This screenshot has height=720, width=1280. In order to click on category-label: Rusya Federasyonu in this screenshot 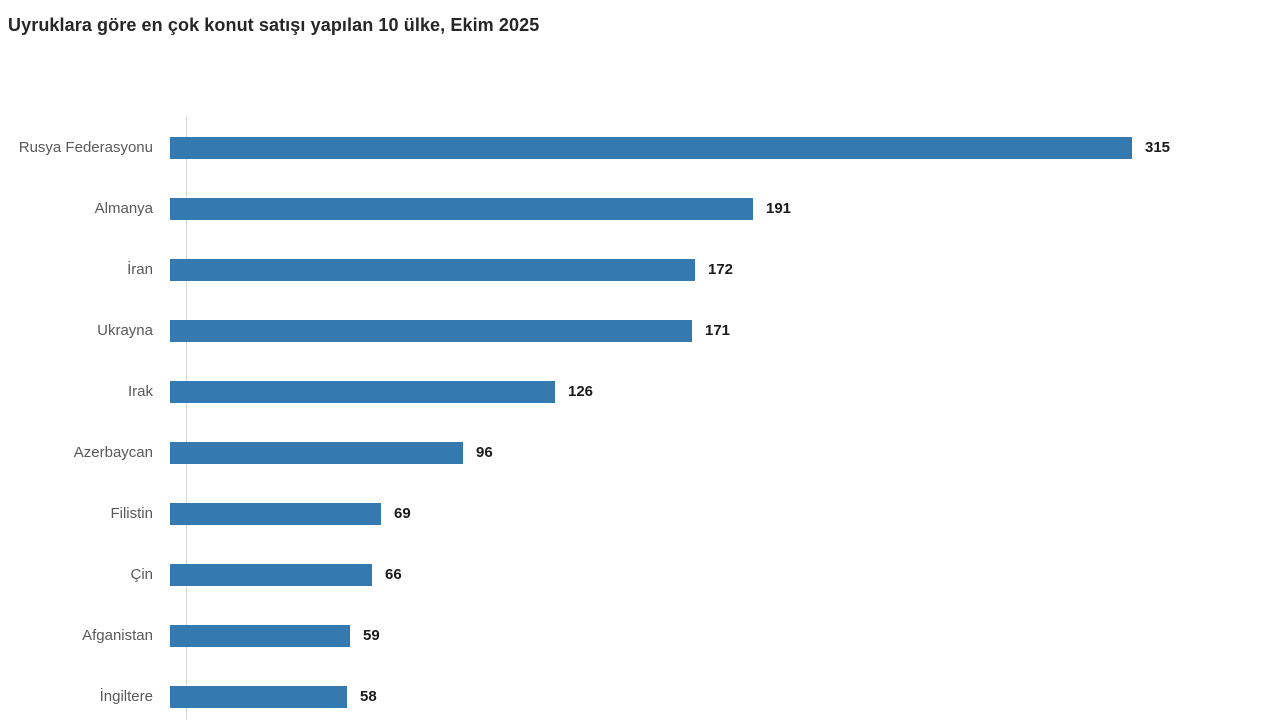, I will do `click(85, 147)`.